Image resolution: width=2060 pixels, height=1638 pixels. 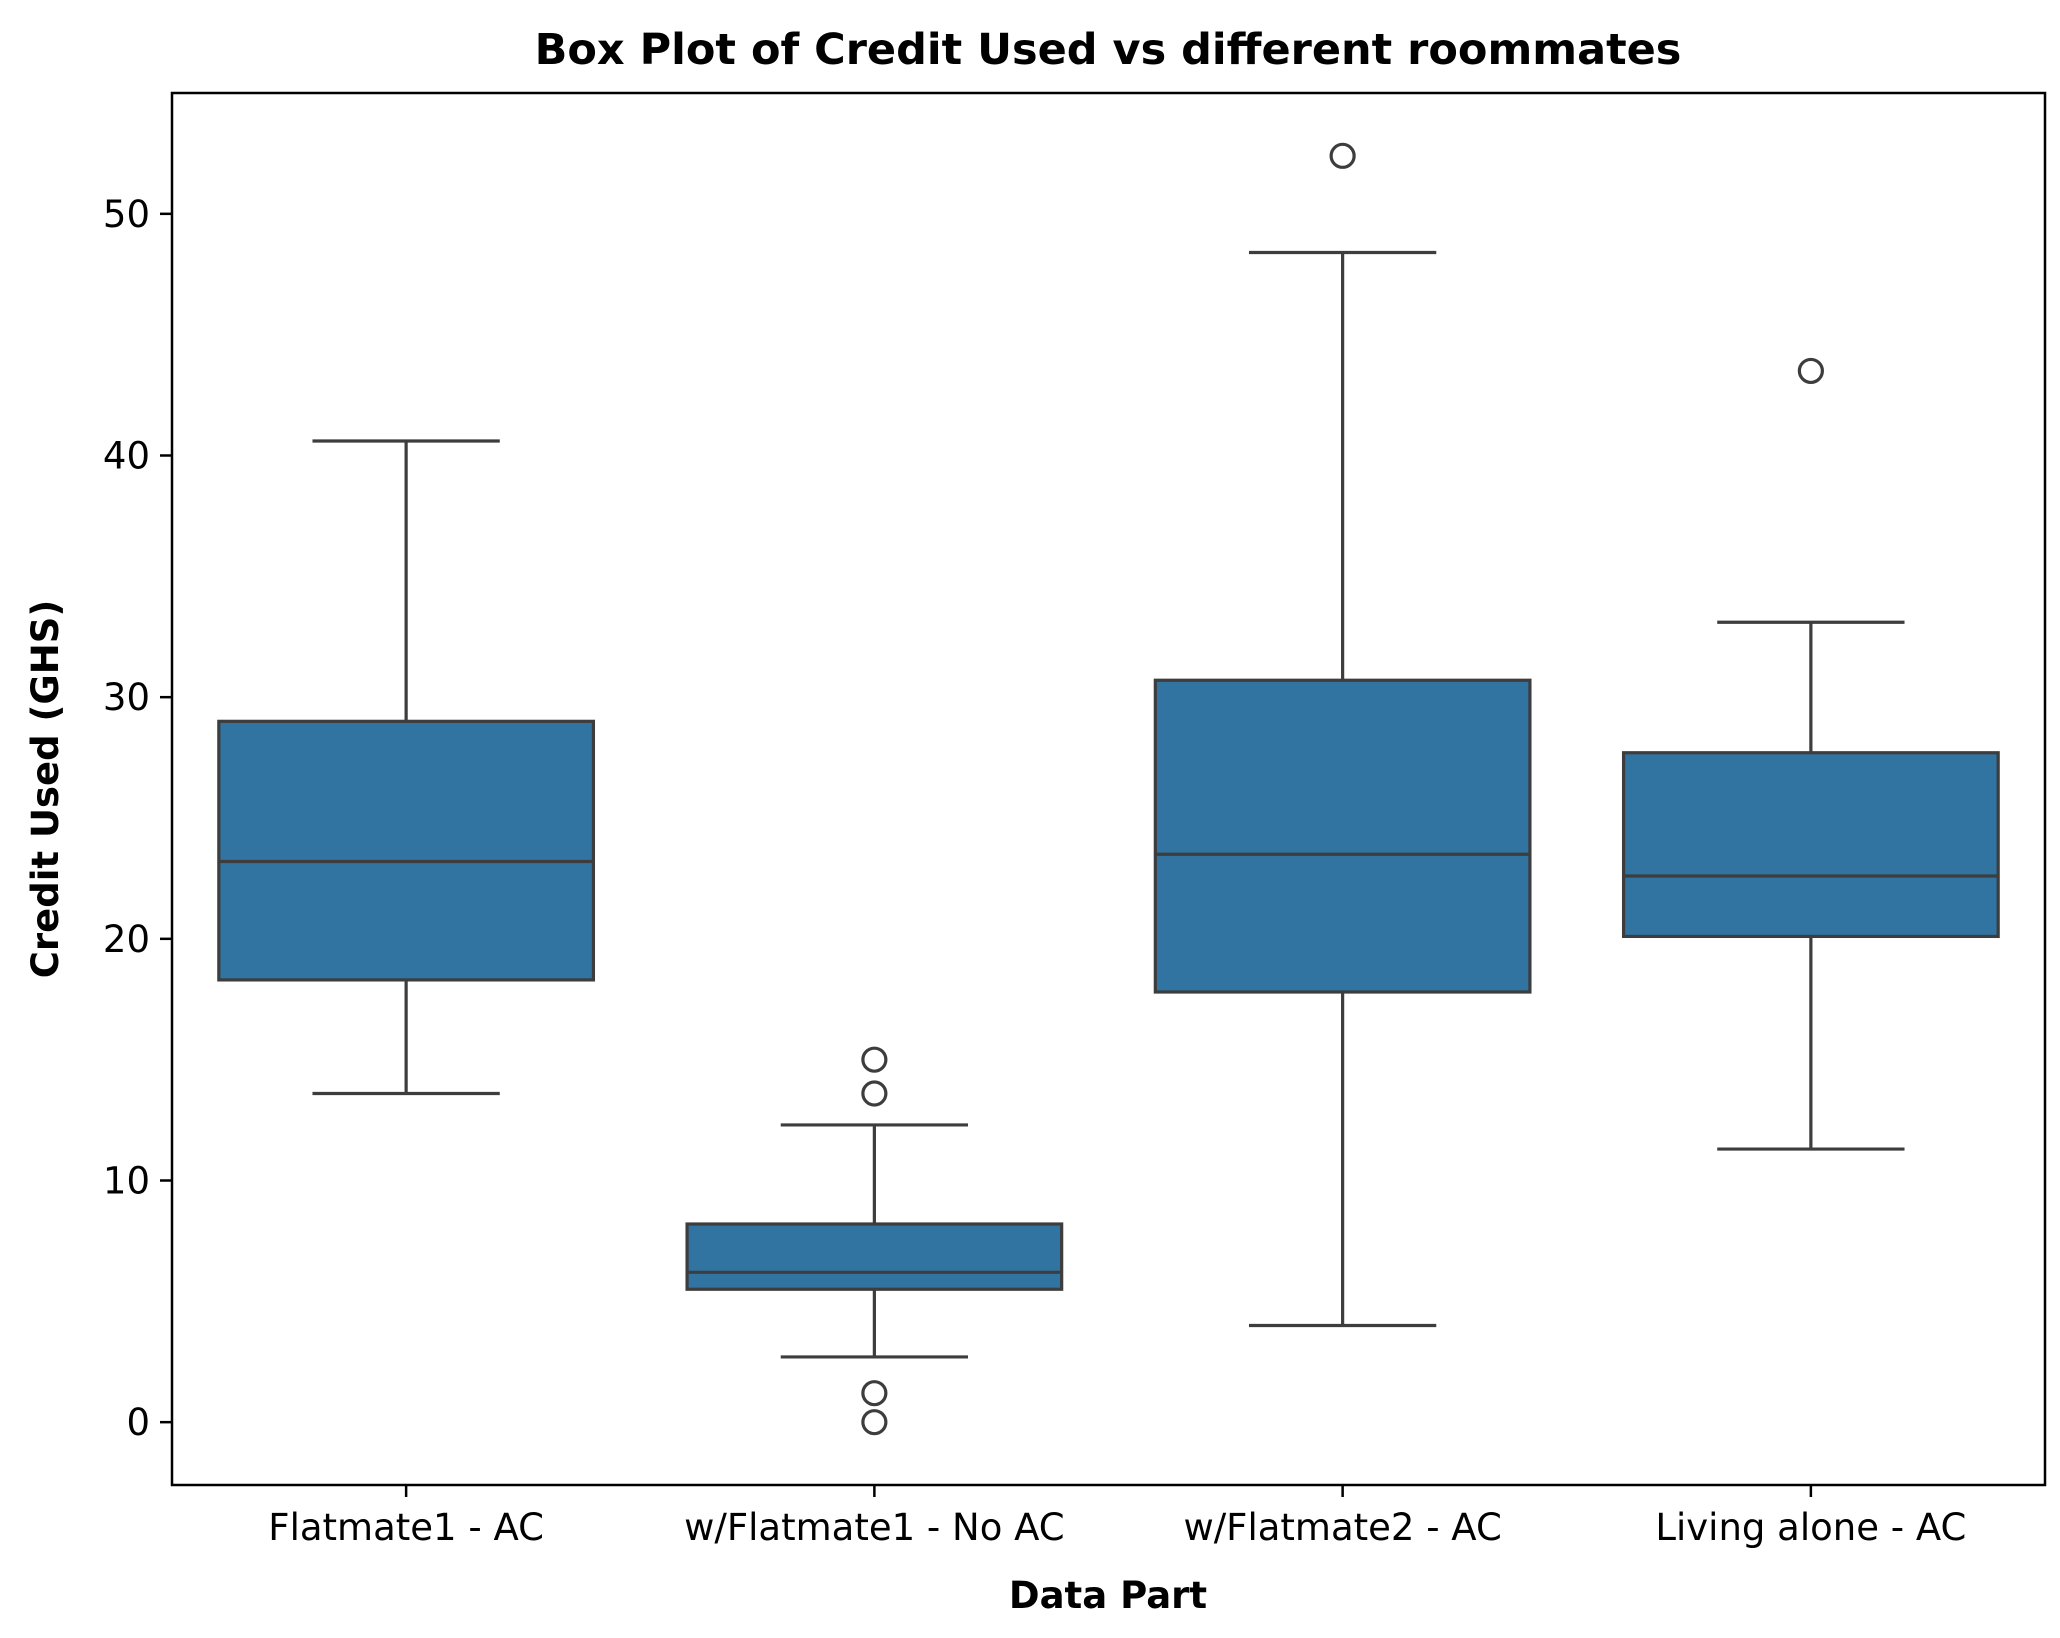 What do you see at coordinates (45, 789) in the screenshot?
I see `y-axis-label: Credit Used (GHS)` at bounding box center [45, 789].